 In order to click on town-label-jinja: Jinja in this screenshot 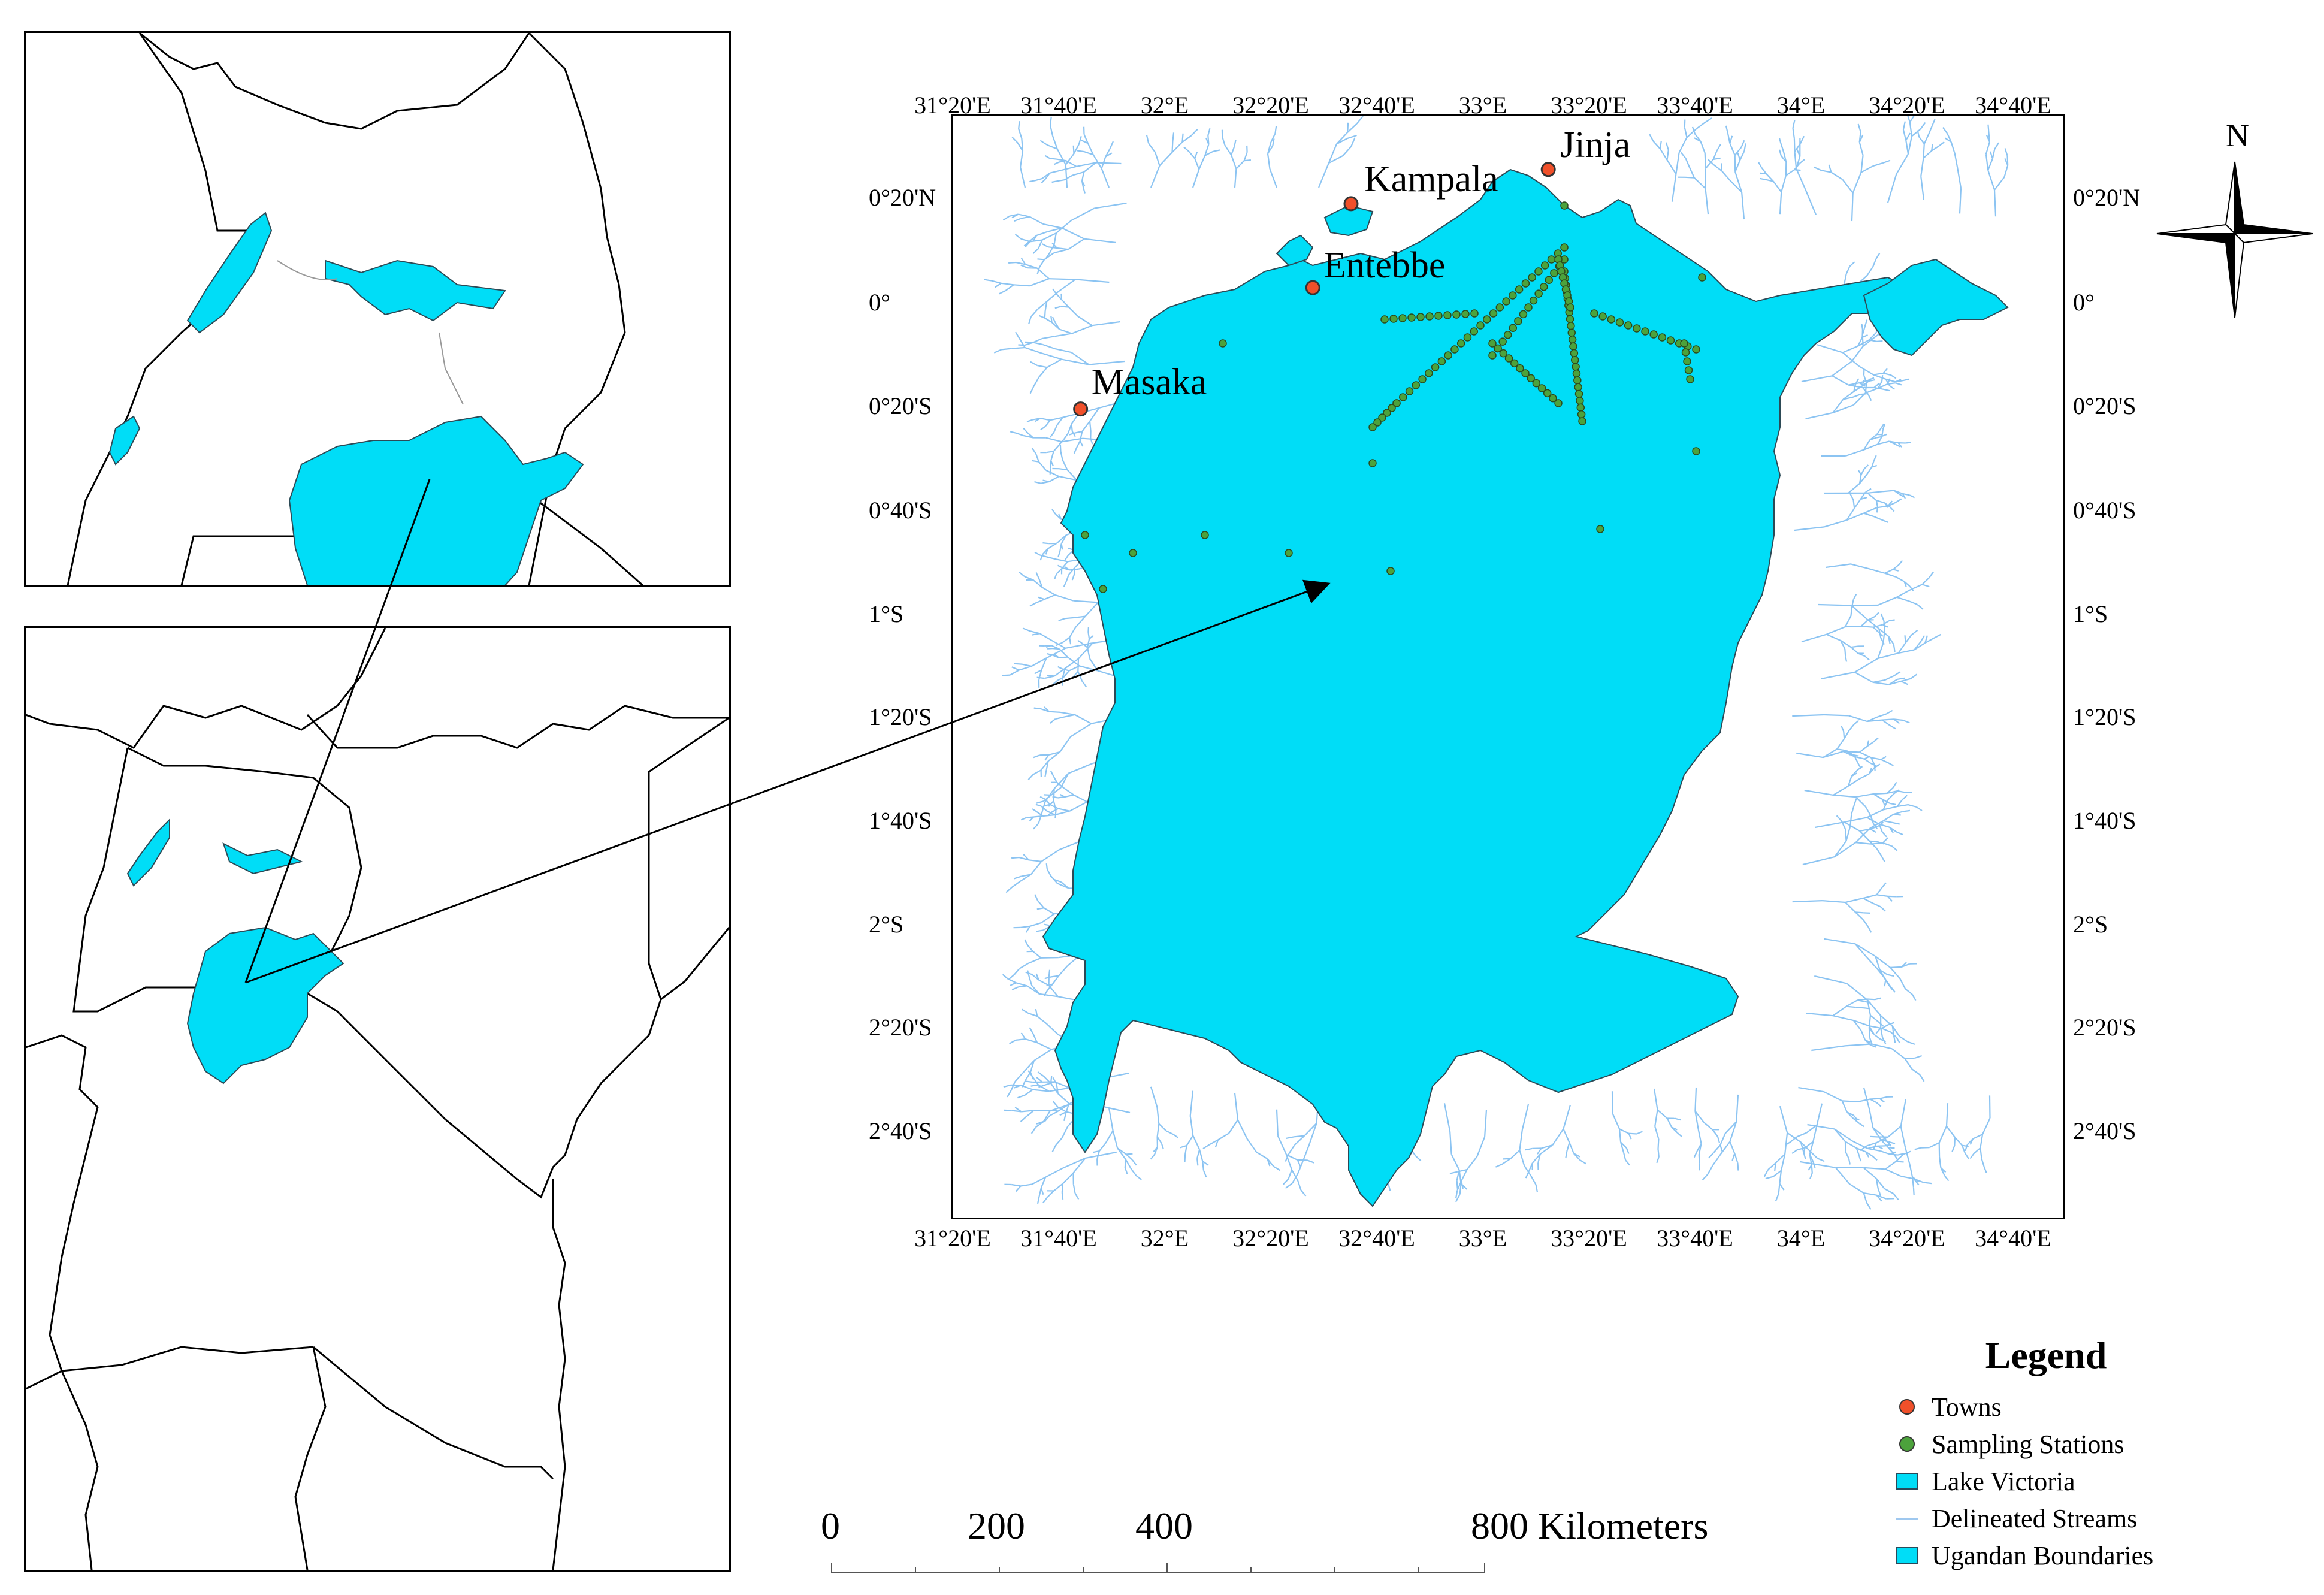, I will do `click(1595, 144)`.